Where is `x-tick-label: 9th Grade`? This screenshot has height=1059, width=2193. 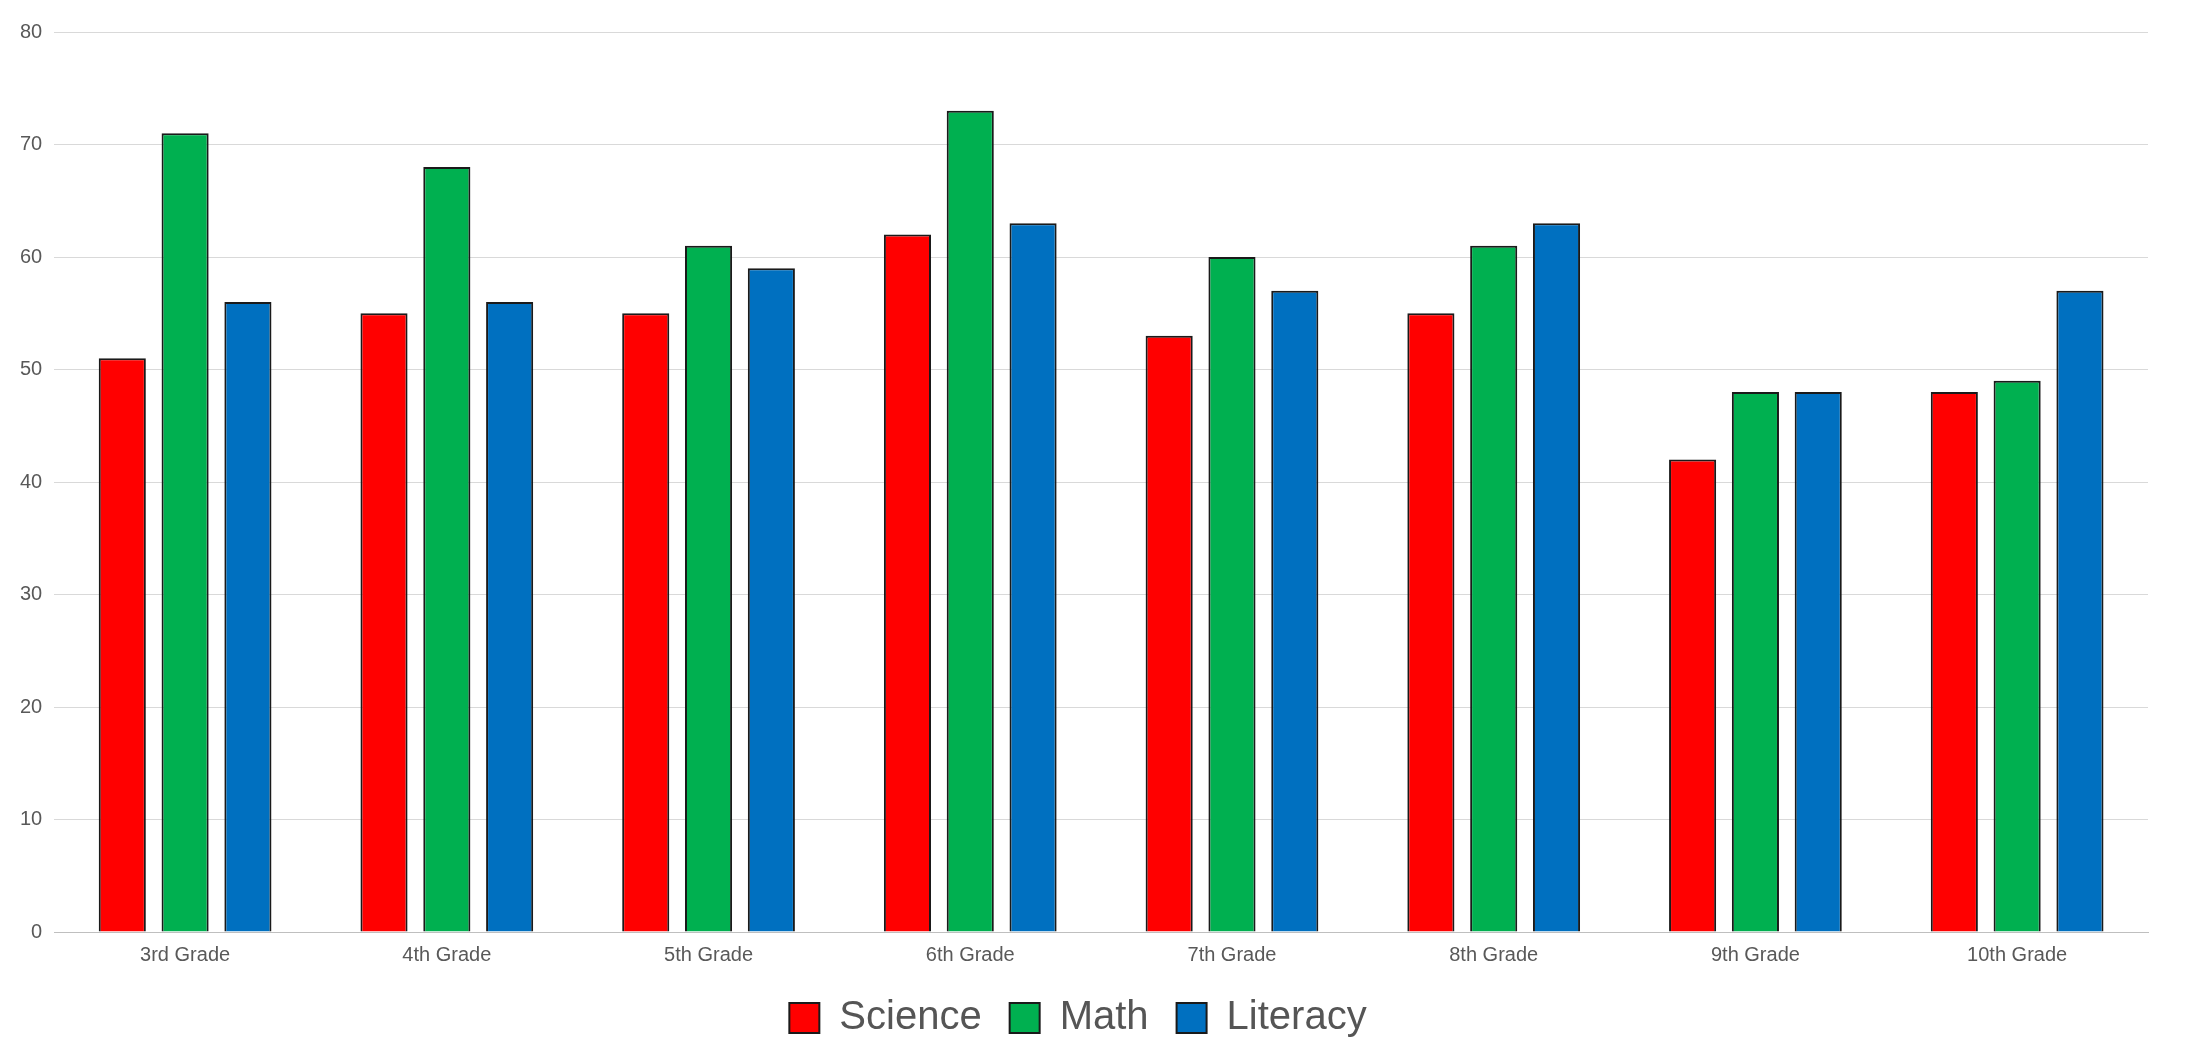 x-tick-label: 9th Grade is located at coordinates (1755, 953).